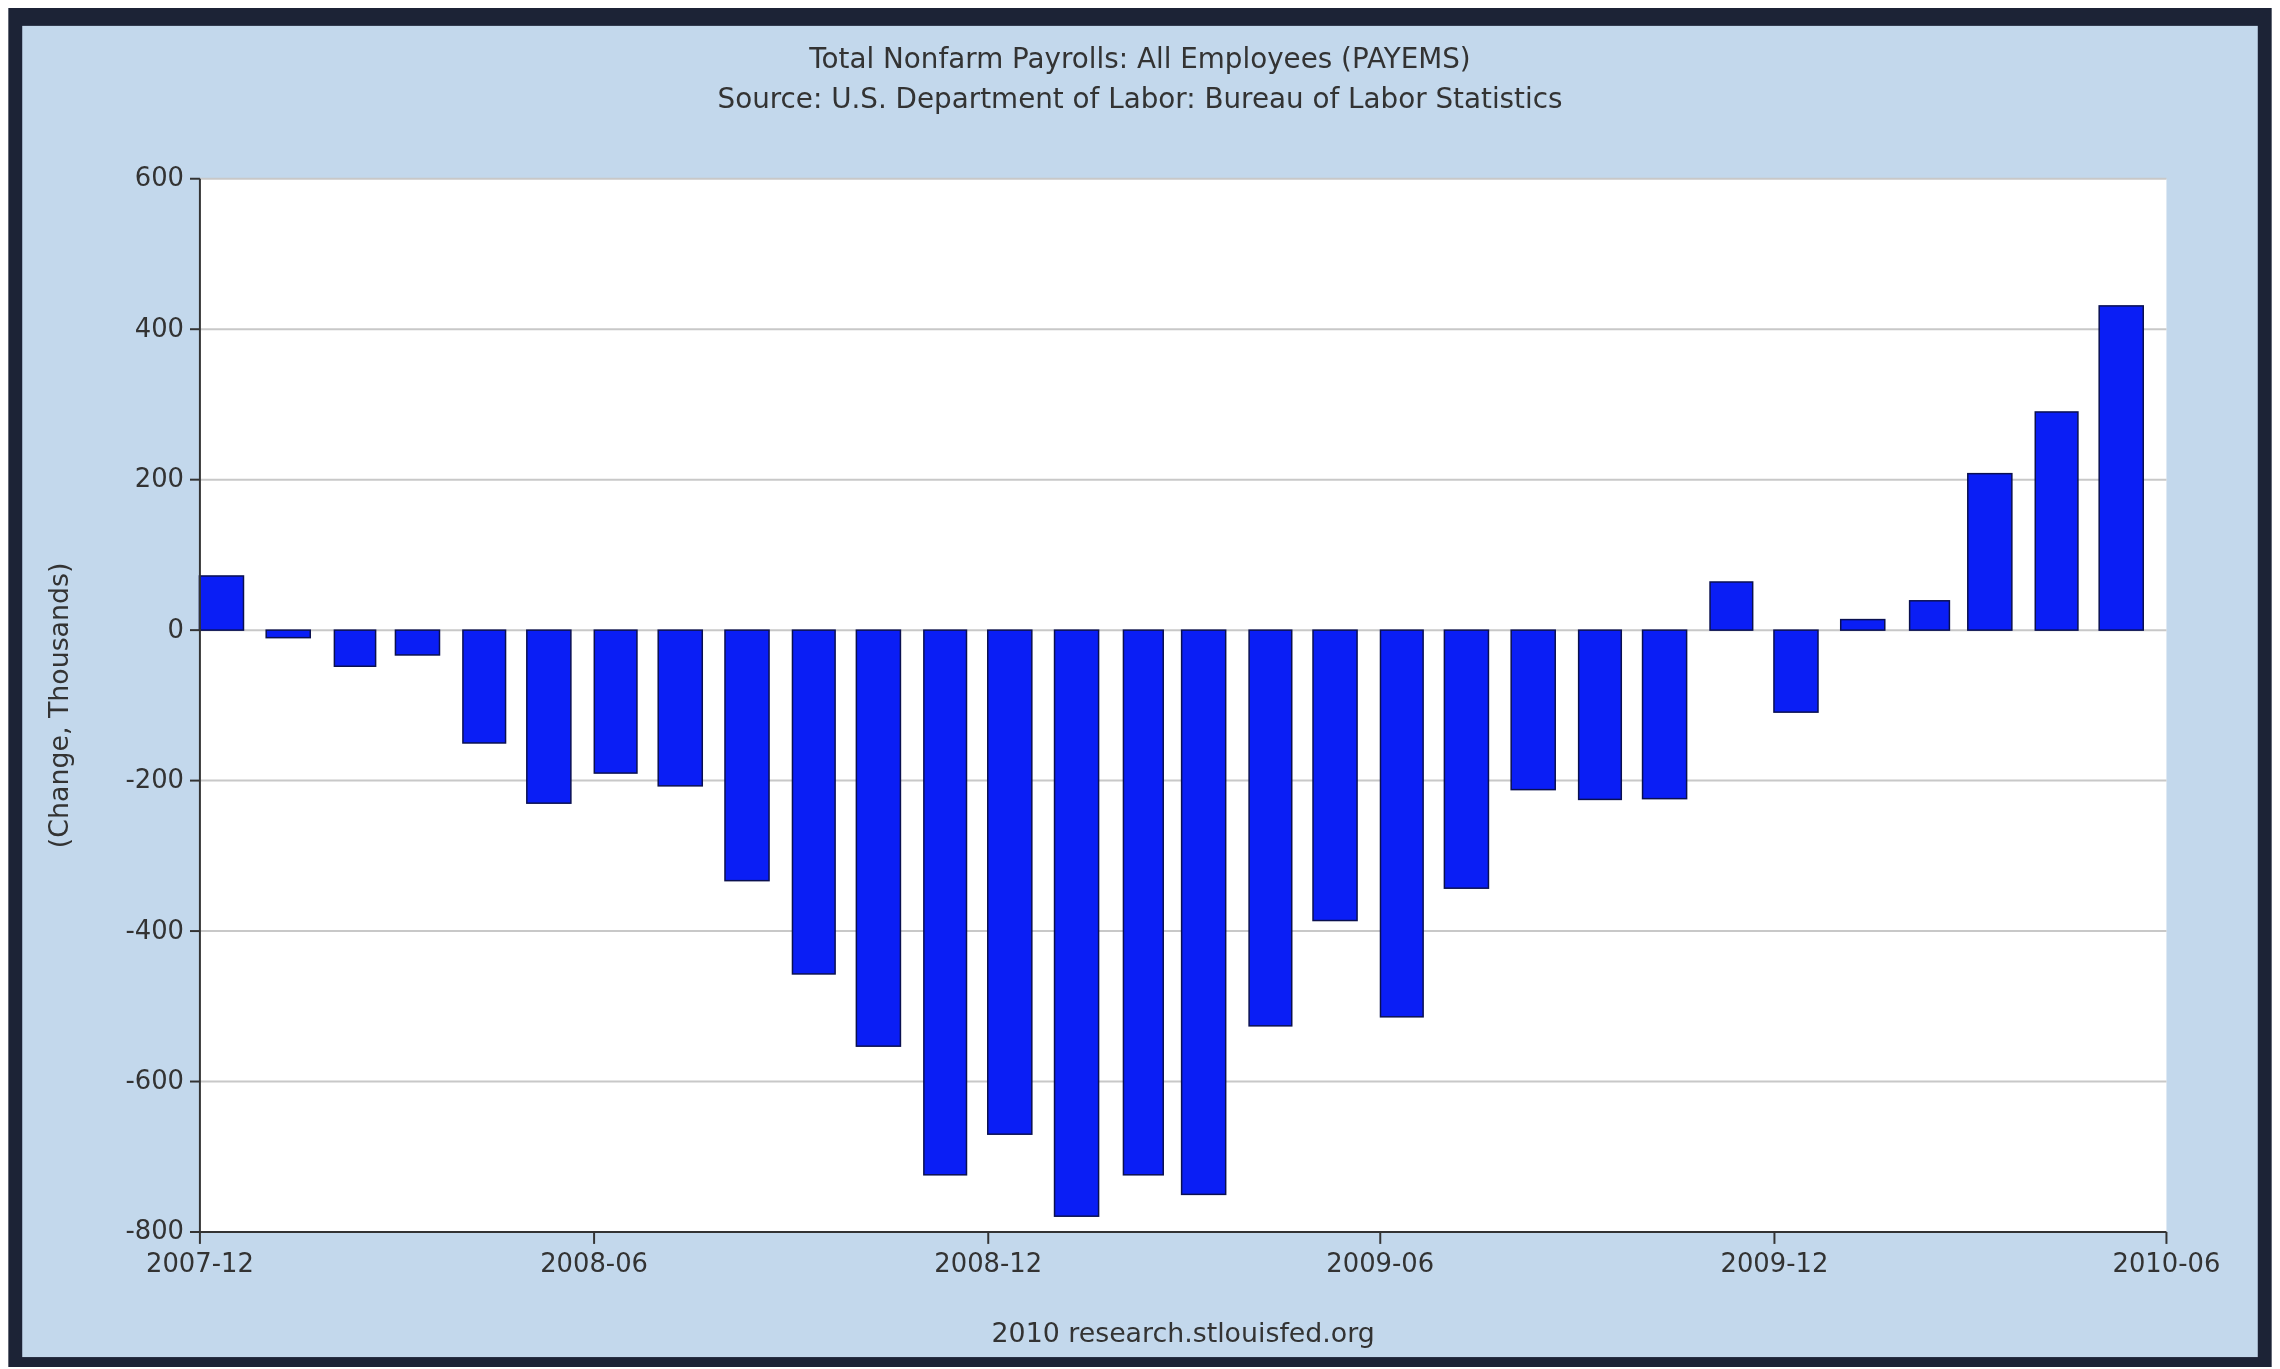 The height and width of the screenshot is (1369, 2280). I want to click on y-tick-label: 400, so click(159, 327).